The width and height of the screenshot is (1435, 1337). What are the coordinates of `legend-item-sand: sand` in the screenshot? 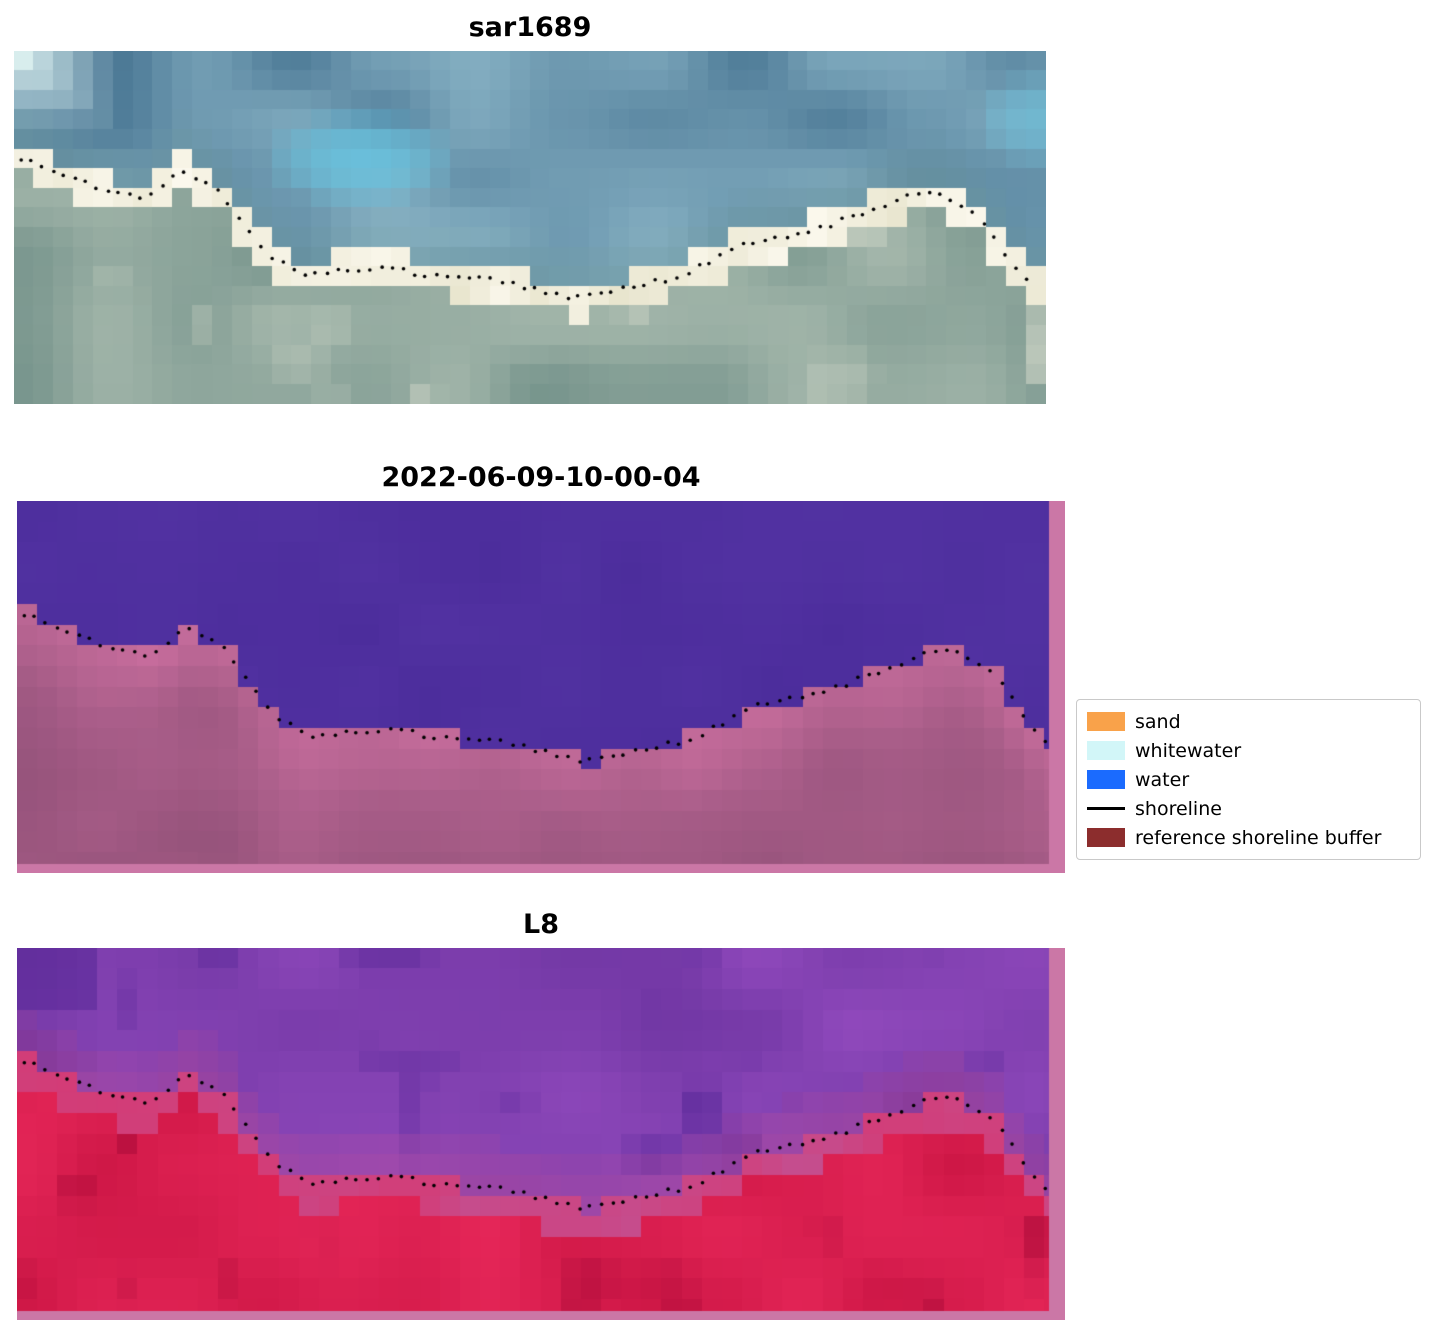 It's located at (1248, 721).